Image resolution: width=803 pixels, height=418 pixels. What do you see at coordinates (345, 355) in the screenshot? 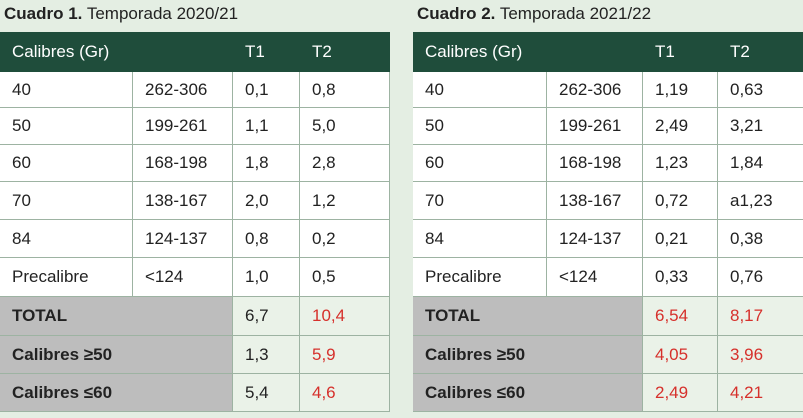
I see `total-value: 5,9` at bounding box center [345, 355].